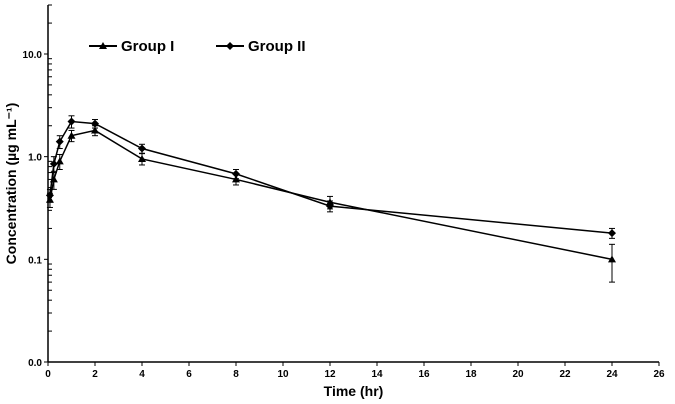  What do you see at coordinates (377, 374) in the screenshot?
I see `x-tick-label: 14` at bounding box center [377, 374].